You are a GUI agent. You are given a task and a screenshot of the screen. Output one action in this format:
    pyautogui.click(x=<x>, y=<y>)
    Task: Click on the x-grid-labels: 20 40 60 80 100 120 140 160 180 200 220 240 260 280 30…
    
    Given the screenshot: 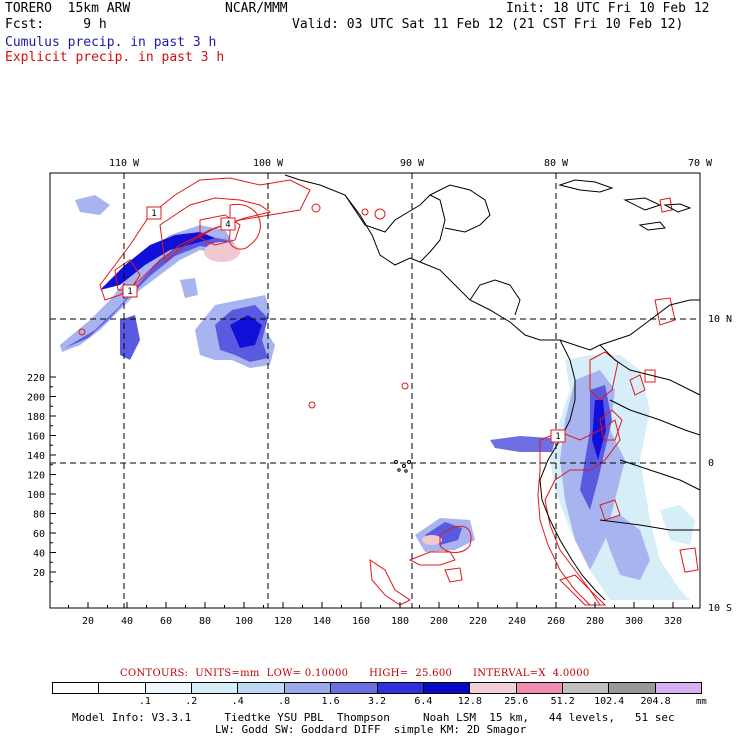 What is the action you would take?
    pyautogui.click(x=382, y=621)
    